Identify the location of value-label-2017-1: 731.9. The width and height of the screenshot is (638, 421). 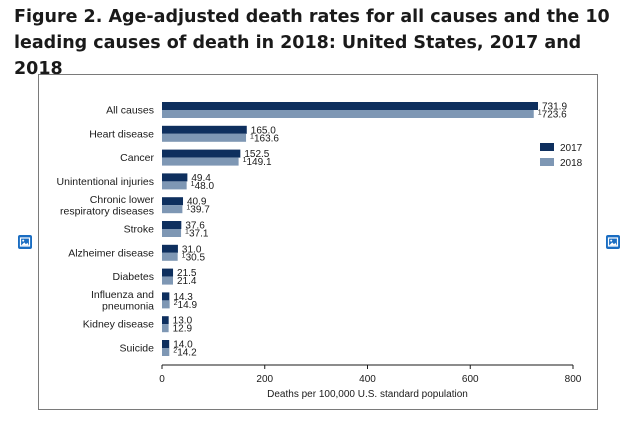
(554, 107).